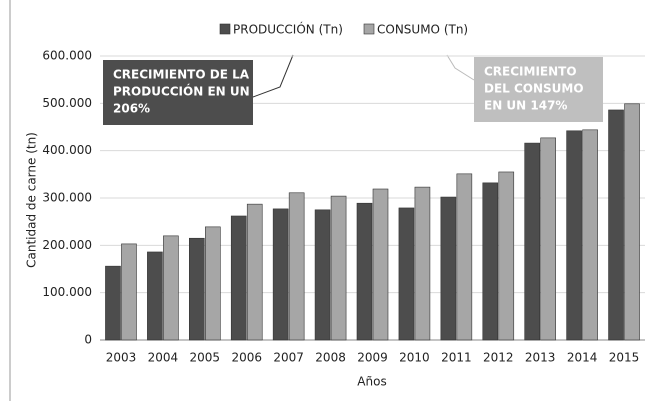  Describe the element at coordinates (288, 29) in the screenshot. I see `legend-label: PRODUCCIÓN (Tn)` at that location.